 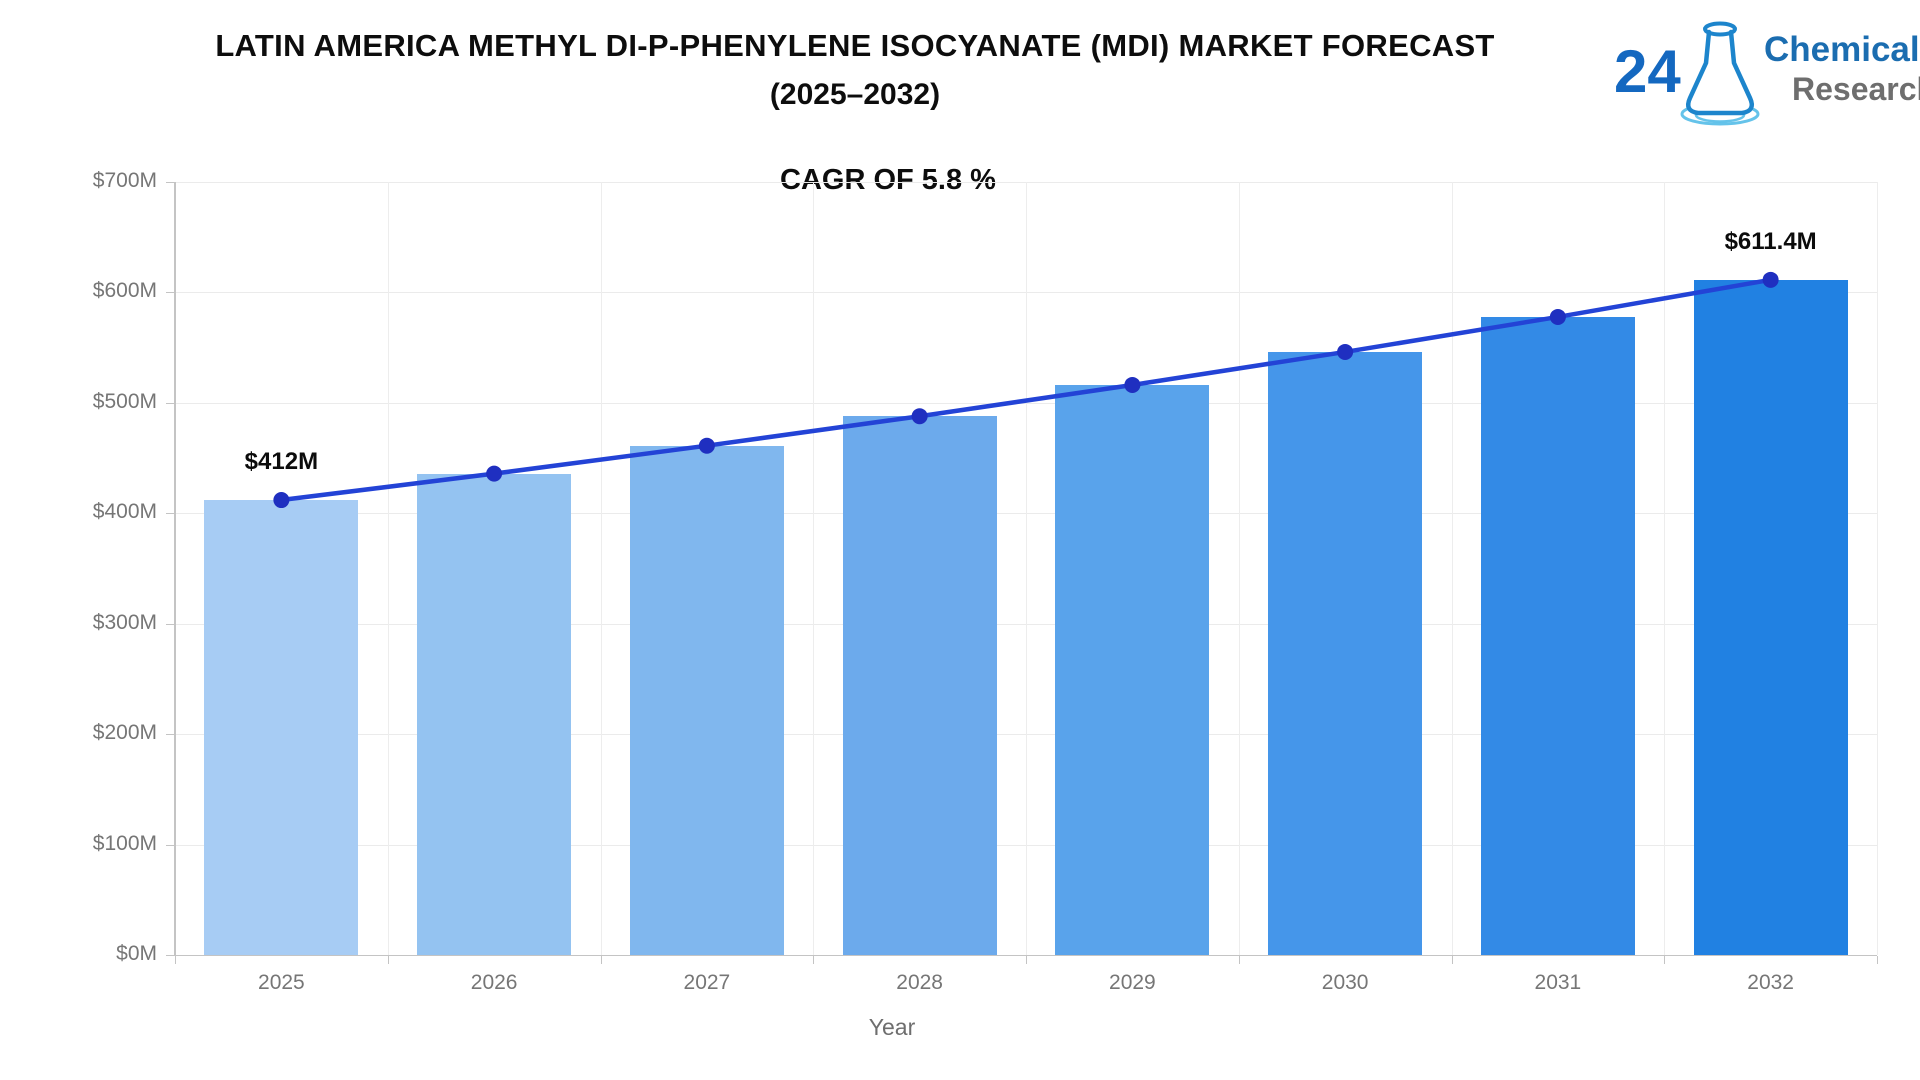 I want to click on data-point-2025, so click(x=281, y=500).